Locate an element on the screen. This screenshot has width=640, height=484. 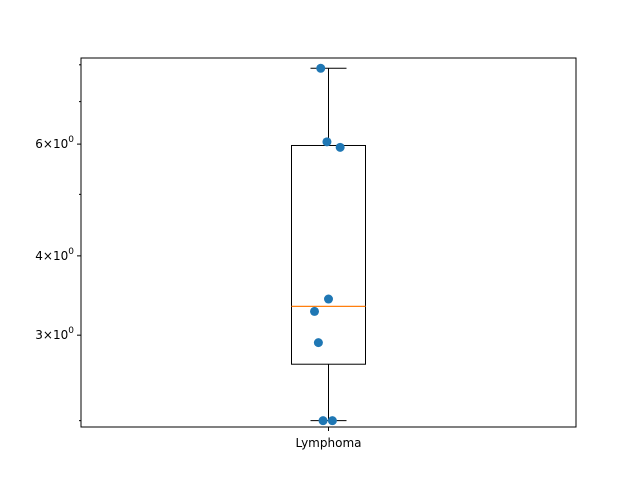
y-tick-base: 3 is located at coordinates (39, 335).